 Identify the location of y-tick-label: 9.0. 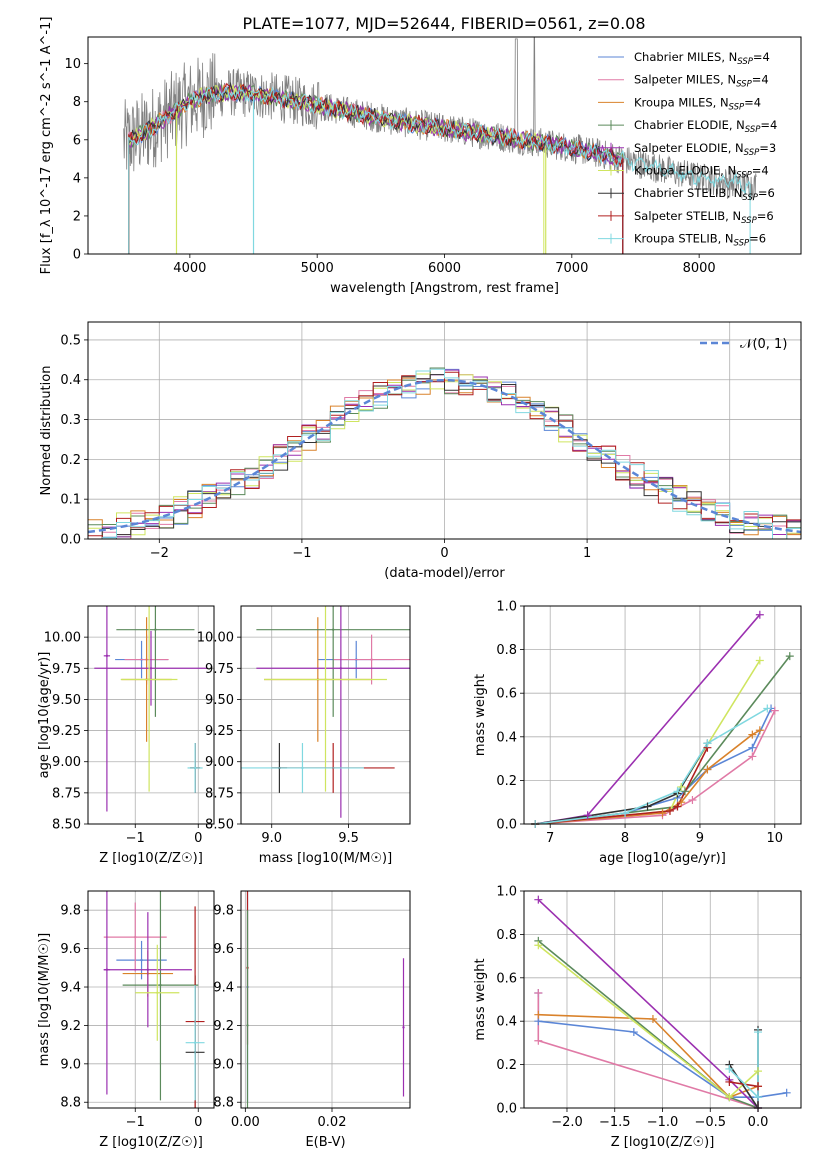
(70, 1064).